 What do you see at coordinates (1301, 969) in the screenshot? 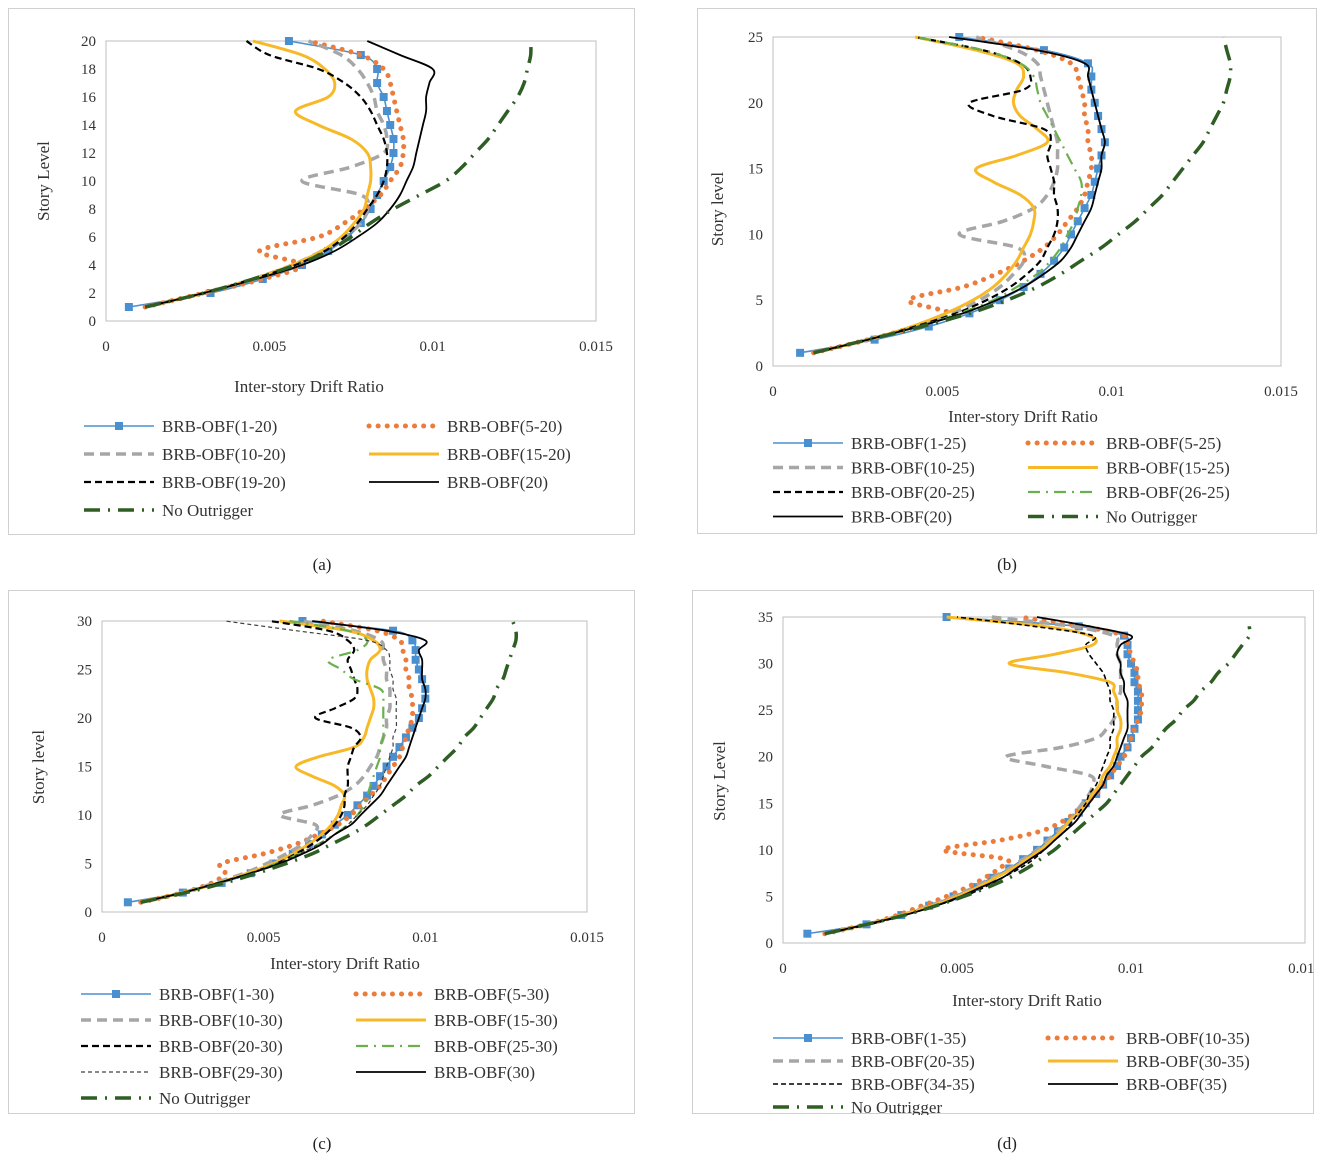
I see `x-tick-label: 0.015` at bounding box center [1301, 969].